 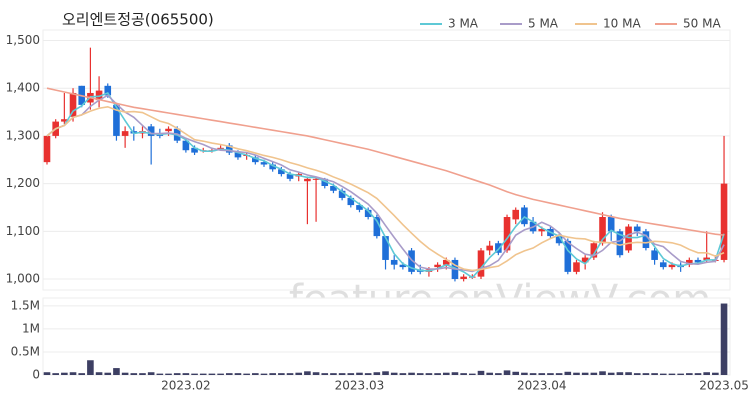 What do you see at coordinates (463, 24) in the screenshot?
I see `legend-label: 3 MA` at bounding box center [463, 24].